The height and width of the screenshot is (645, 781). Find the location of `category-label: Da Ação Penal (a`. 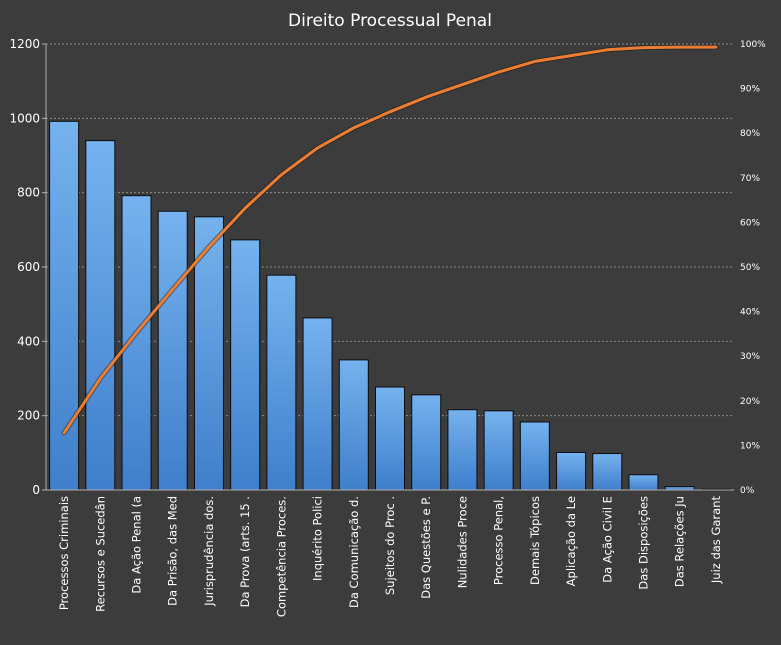

category-label: Da Ação Penal (a is located at coordinates (137, 545).